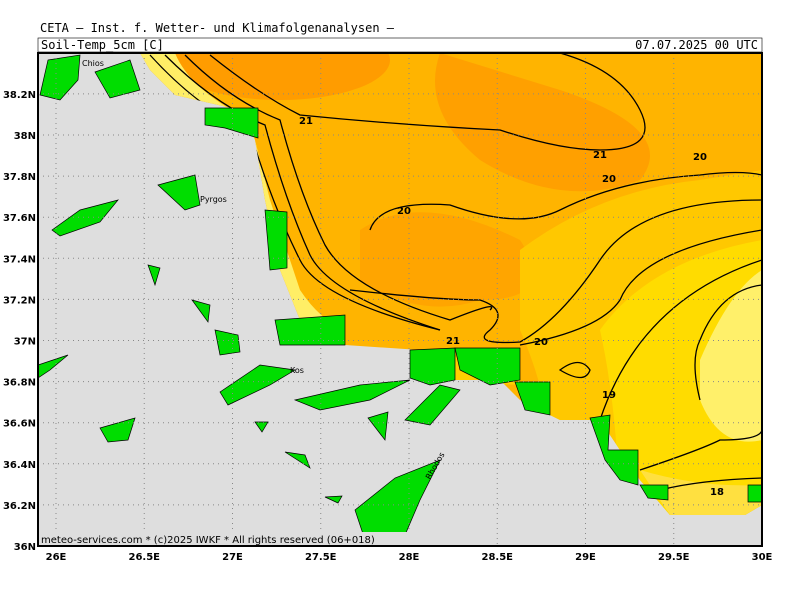  I want to click on lon-label: 29E, so click(585, 557).